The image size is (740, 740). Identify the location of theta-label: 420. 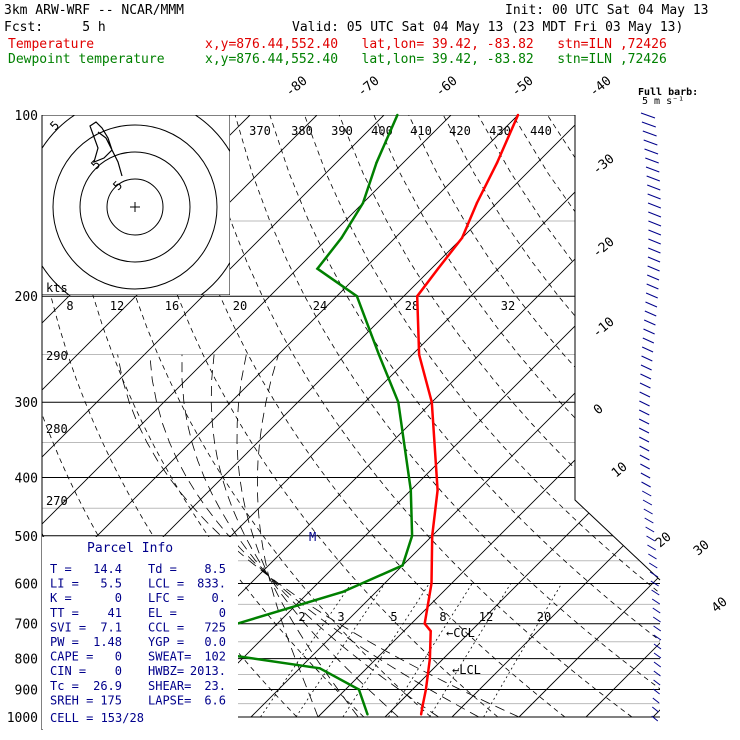
(460, 131).